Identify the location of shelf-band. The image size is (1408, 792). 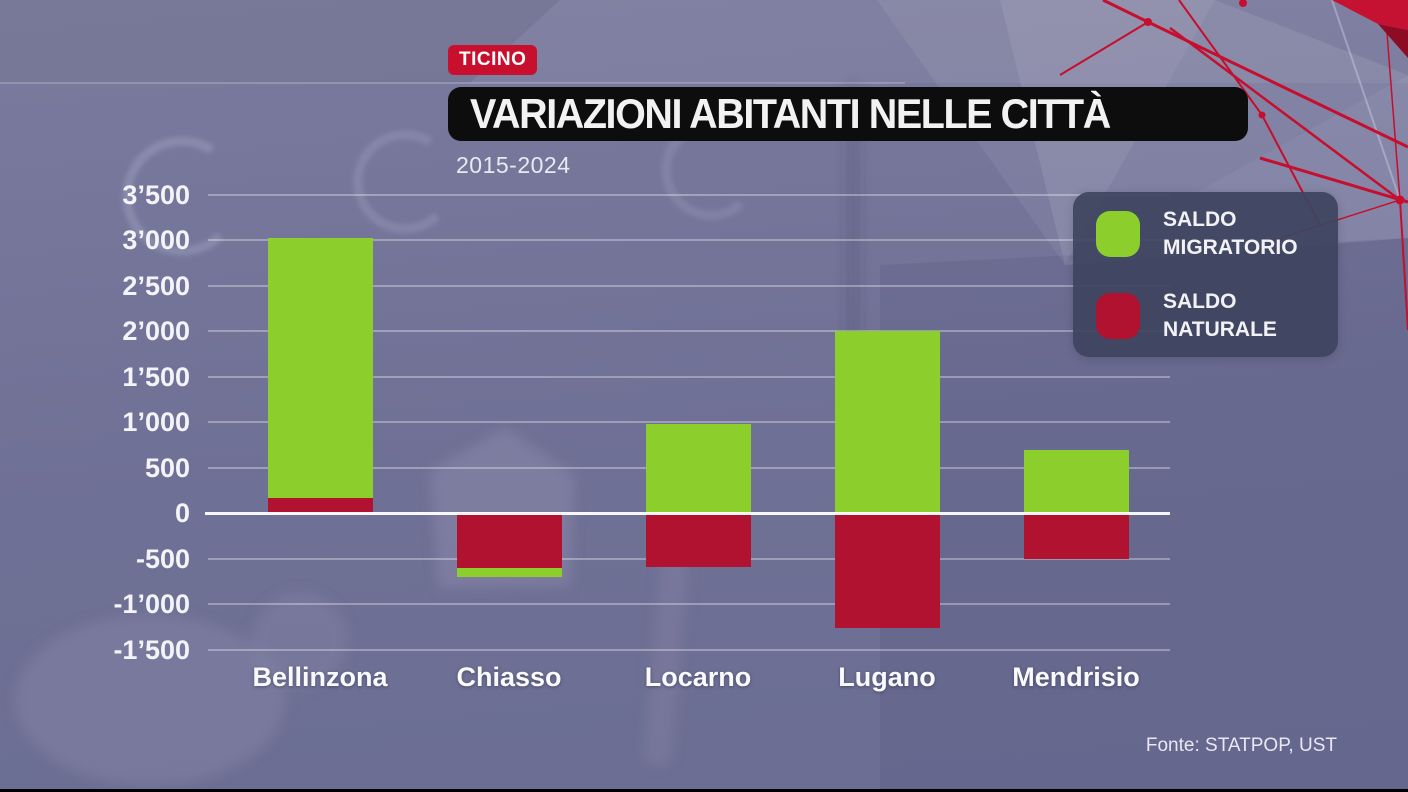
(704, 42).